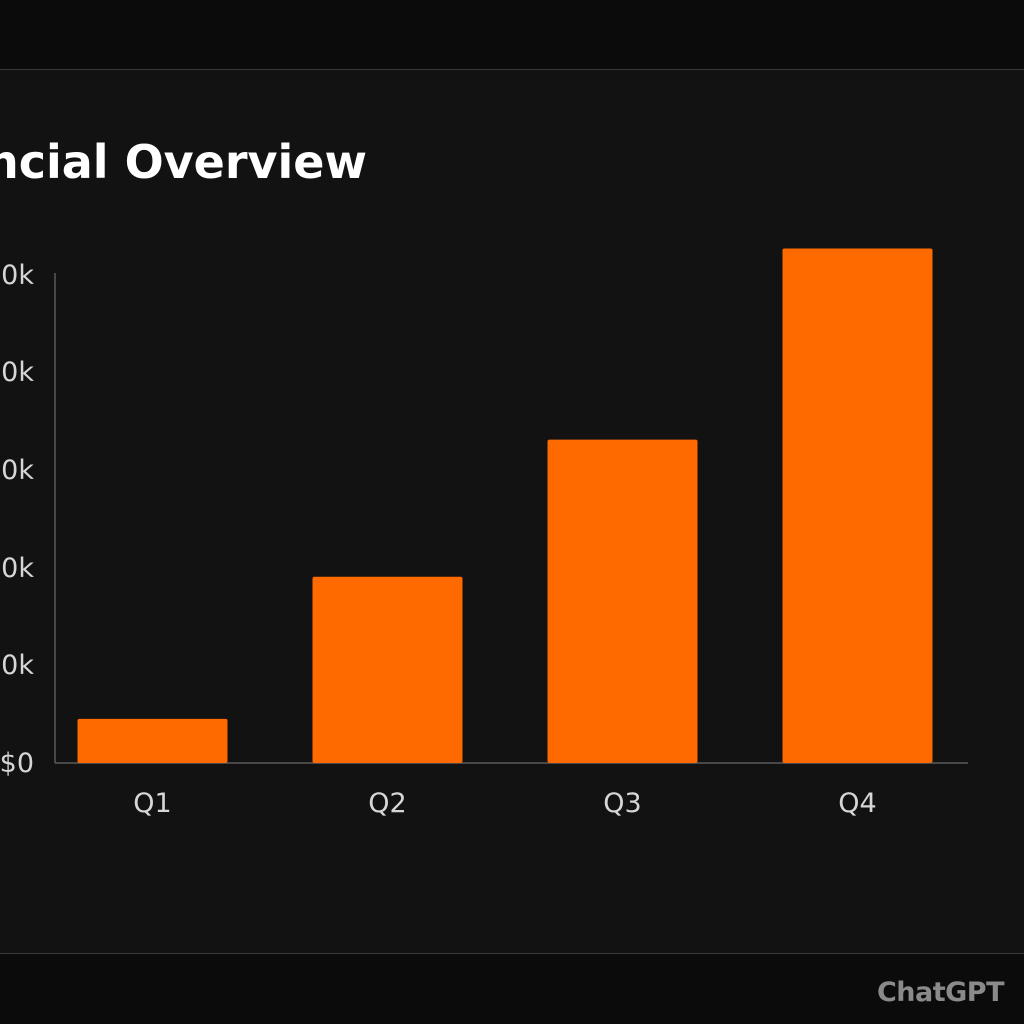 This screenshot has width=1024, height=1024. I want to click on chatgpt-watermark: ChatGPT, so click(940, 992).